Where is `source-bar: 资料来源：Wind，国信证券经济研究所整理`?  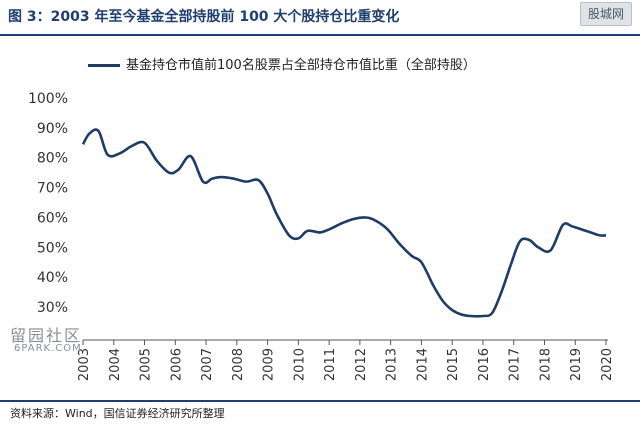
source-bar: 资料来源：Wind，国信证券经济研究所整理 is located at coordinates (320, 412).